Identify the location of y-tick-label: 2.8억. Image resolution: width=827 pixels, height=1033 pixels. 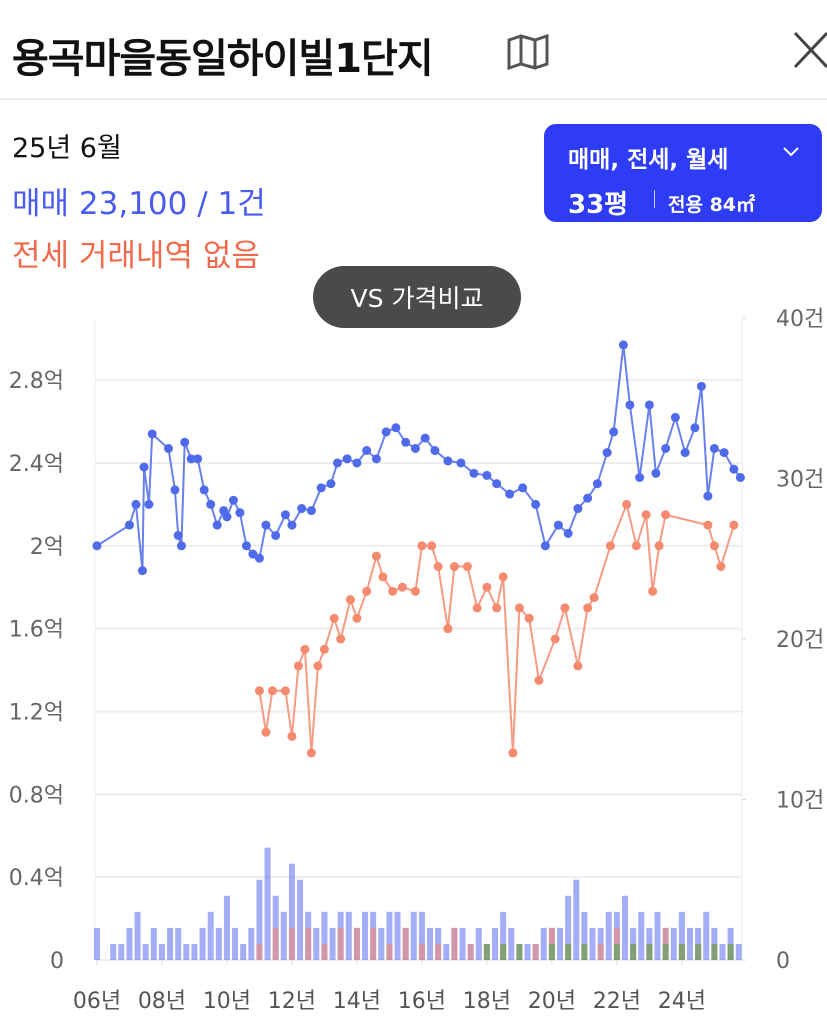
(36, 381).